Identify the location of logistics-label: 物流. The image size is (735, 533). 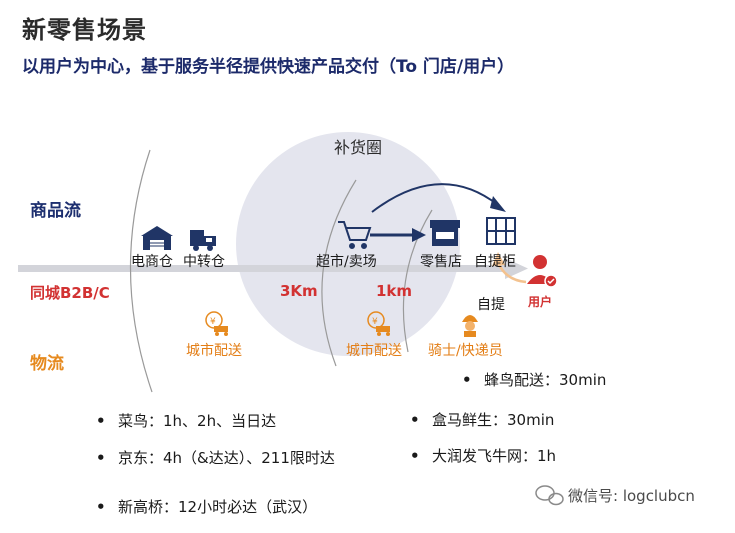
(47, 364).